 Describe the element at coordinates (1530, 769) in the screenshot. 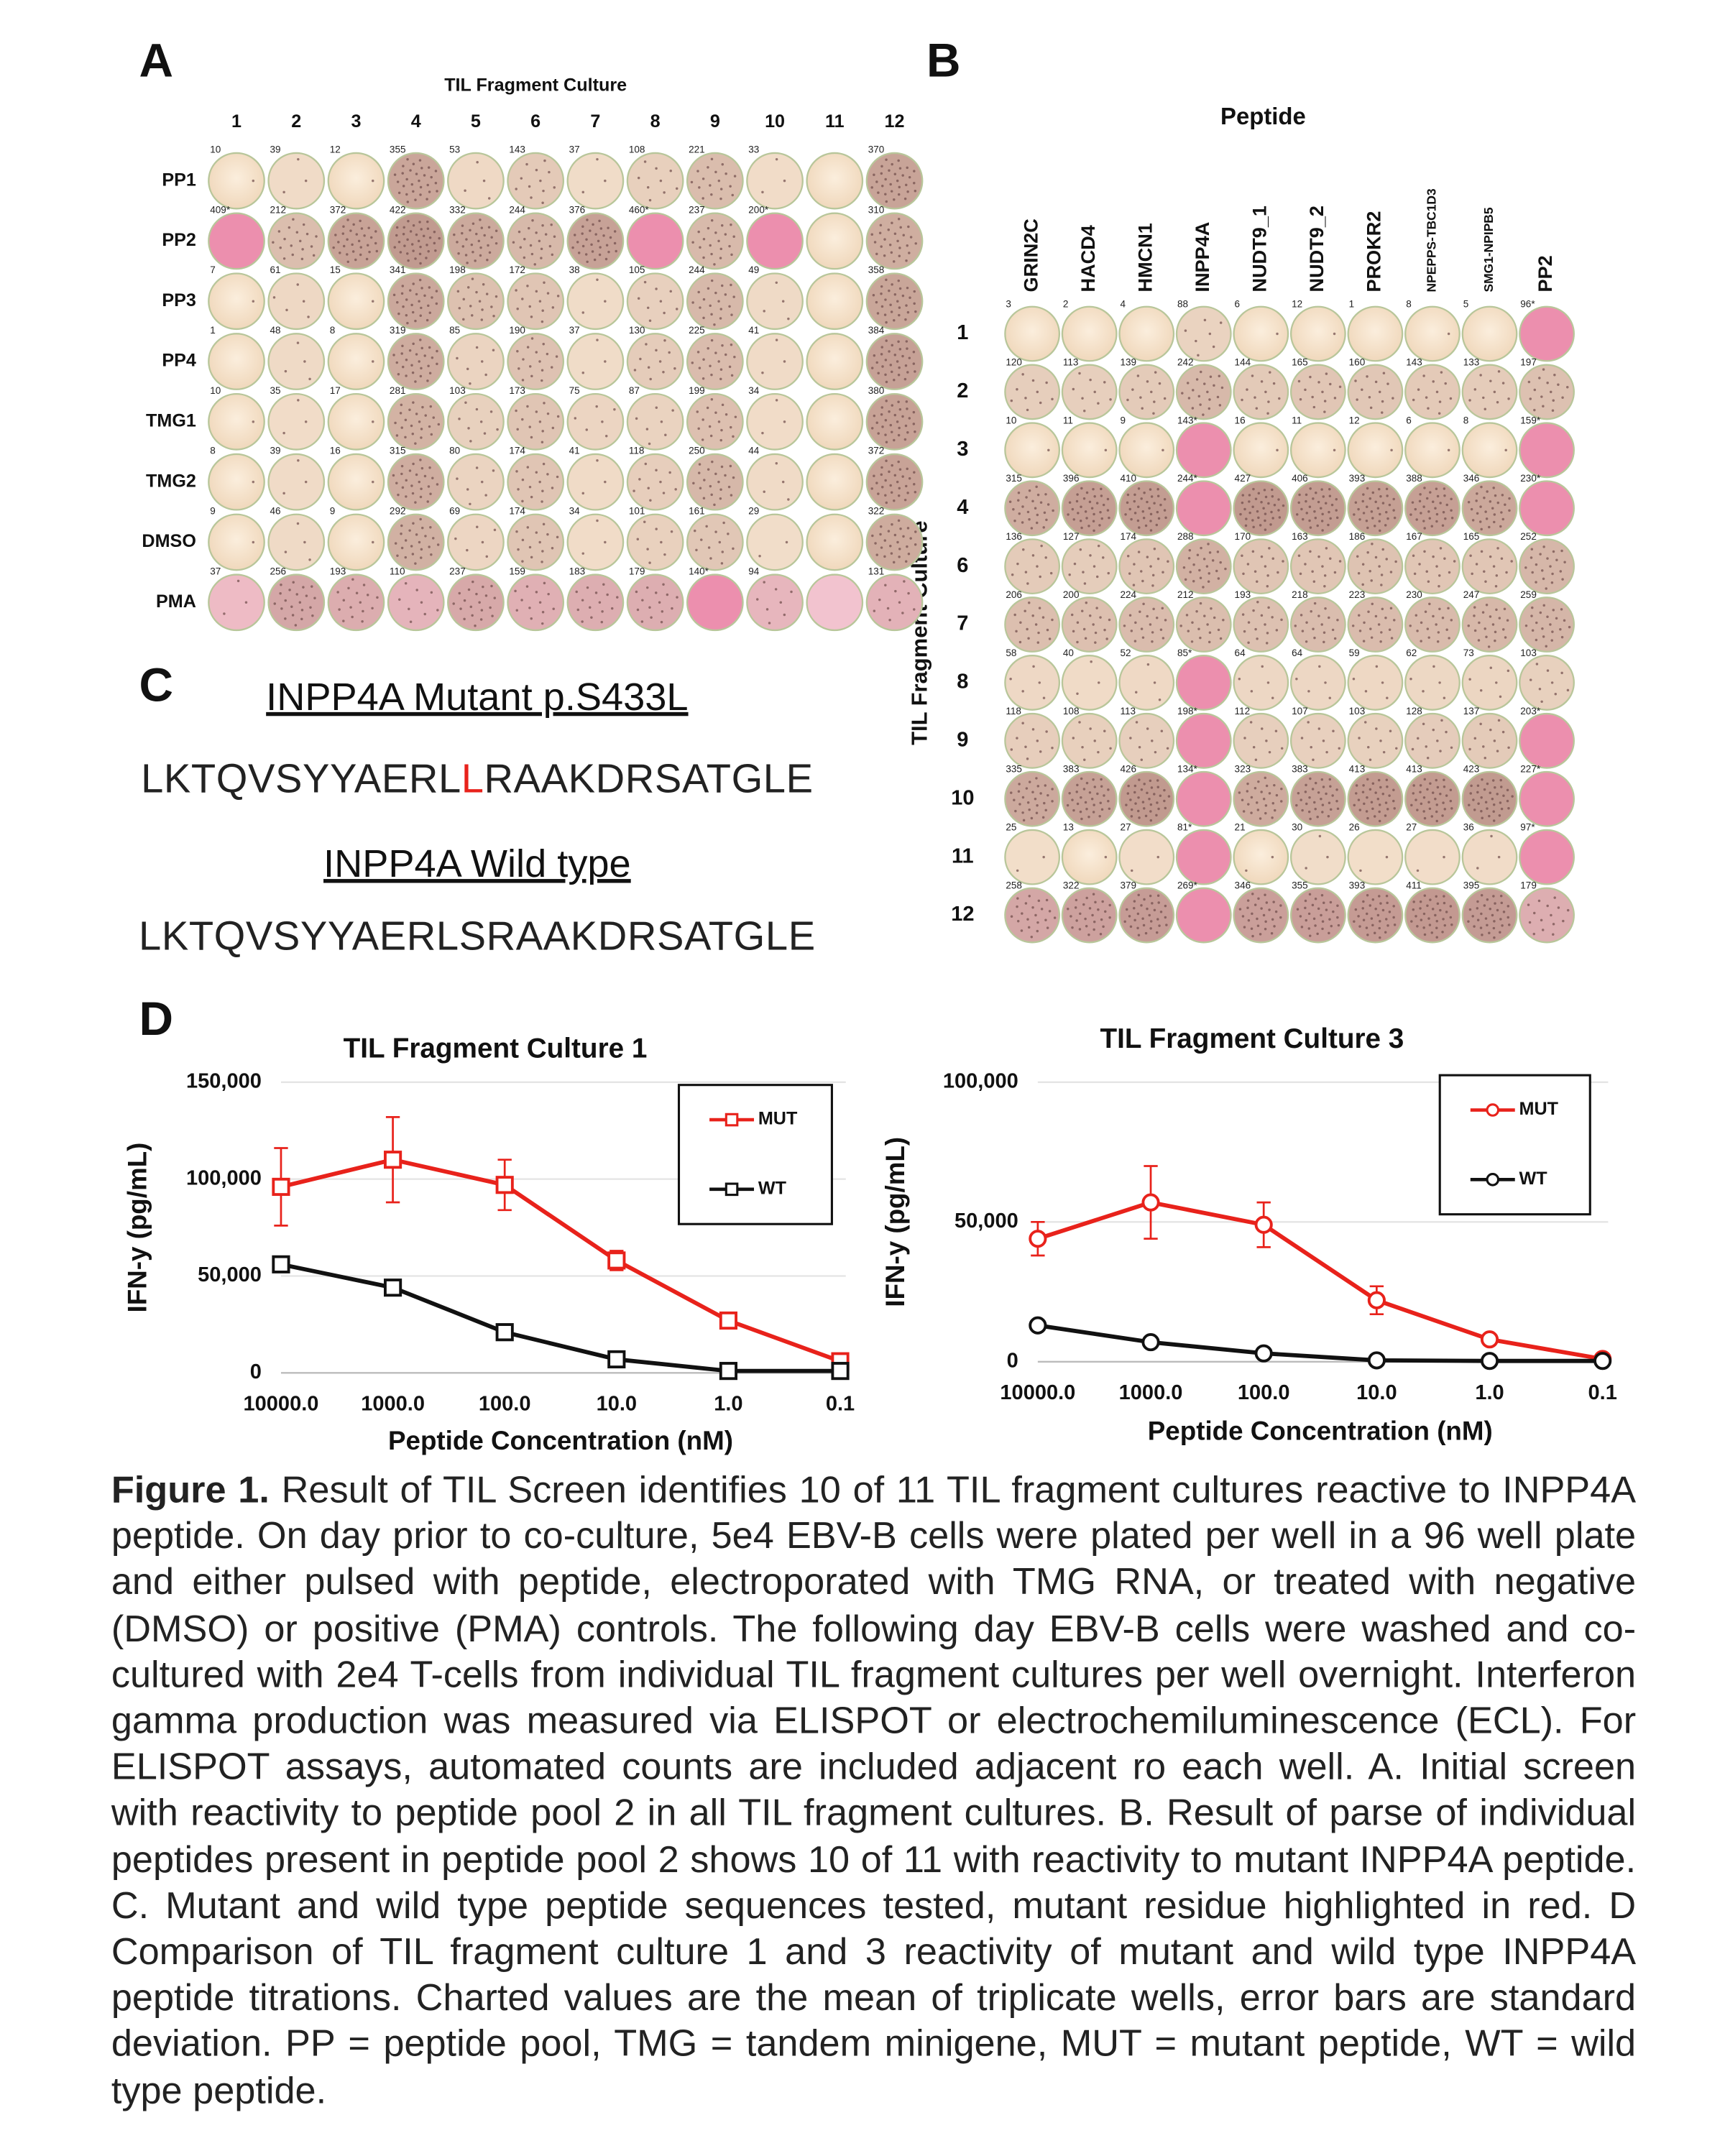

I see `well-count: 227*` at that location.